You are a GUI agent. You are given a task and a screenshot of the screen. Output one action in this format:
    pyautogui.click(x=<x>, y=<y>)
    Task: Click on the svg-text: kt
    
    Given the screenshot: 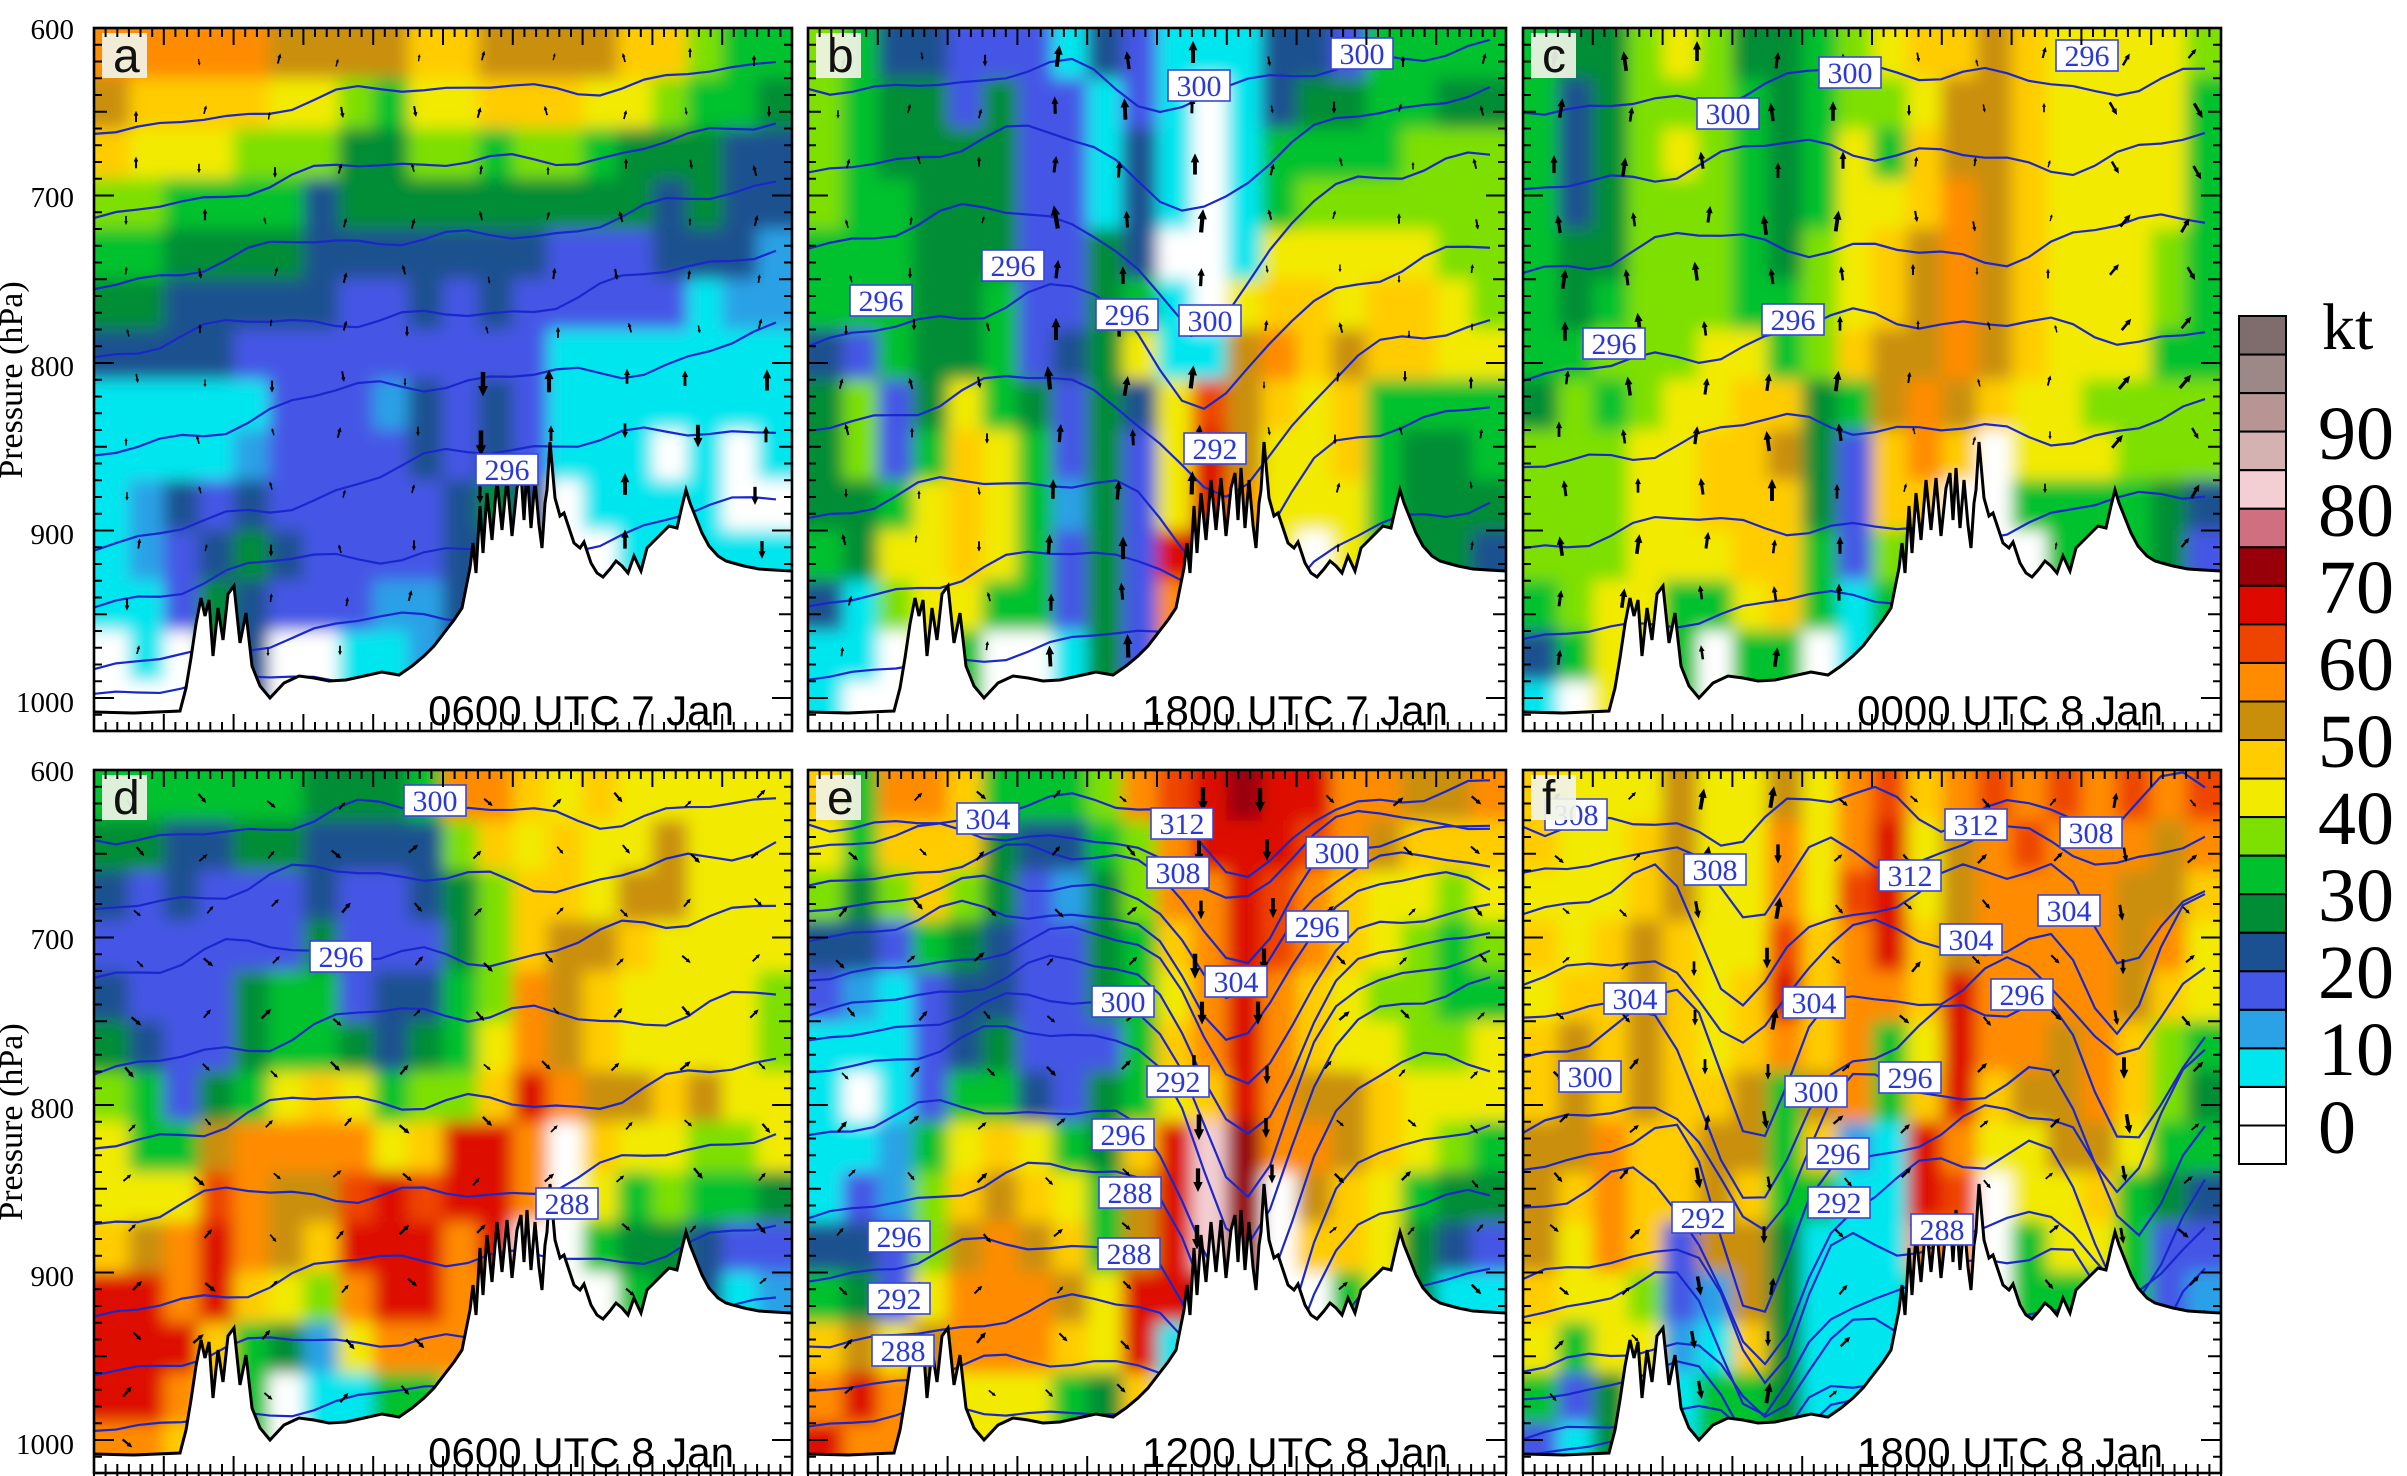 What is the action you would take?
    pyautogui.click(x=2347, y=327)
    